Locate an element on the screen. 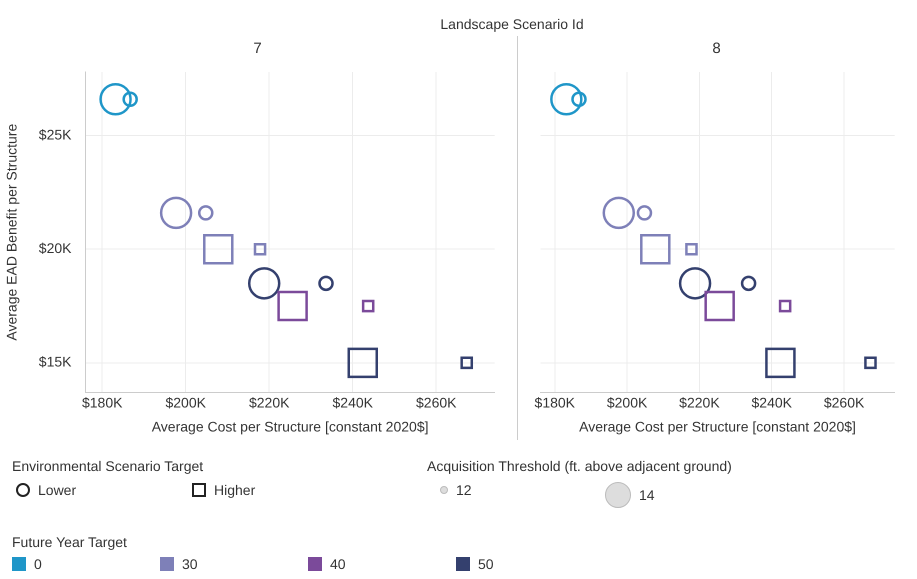  legend-title: Future Year Target is located at coordinates (69, 542).